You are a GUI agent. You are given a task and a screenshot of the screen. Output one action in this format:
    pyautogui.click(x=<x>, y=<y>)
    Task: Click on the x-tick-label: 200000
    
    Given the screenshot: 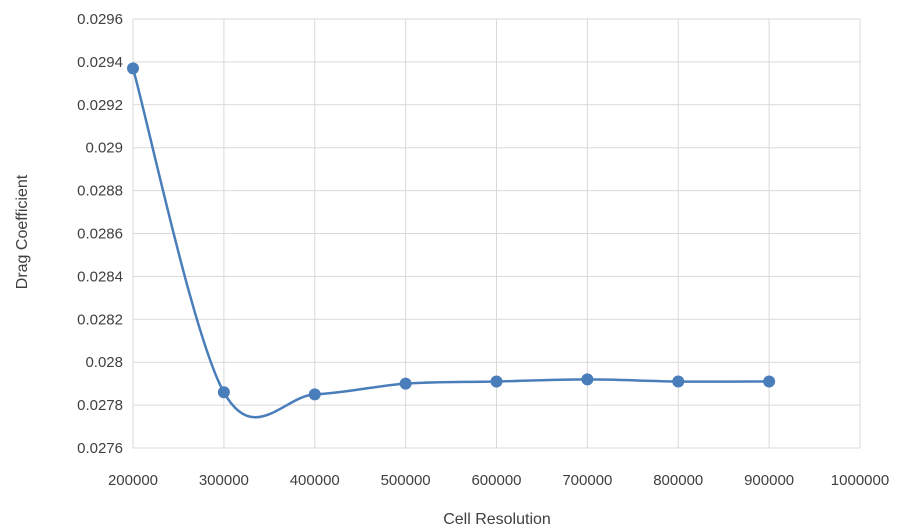 What is the action you would take?
    pyautogui.click(x=133, y=480)
    